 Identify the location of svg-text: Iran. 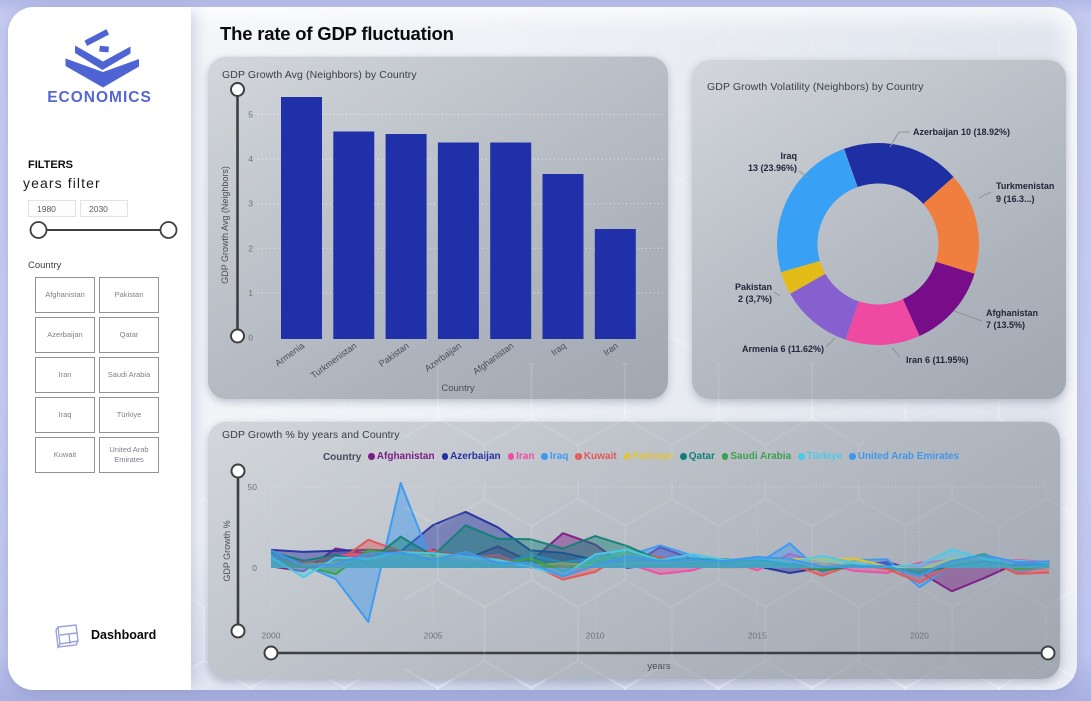
(611, 349).